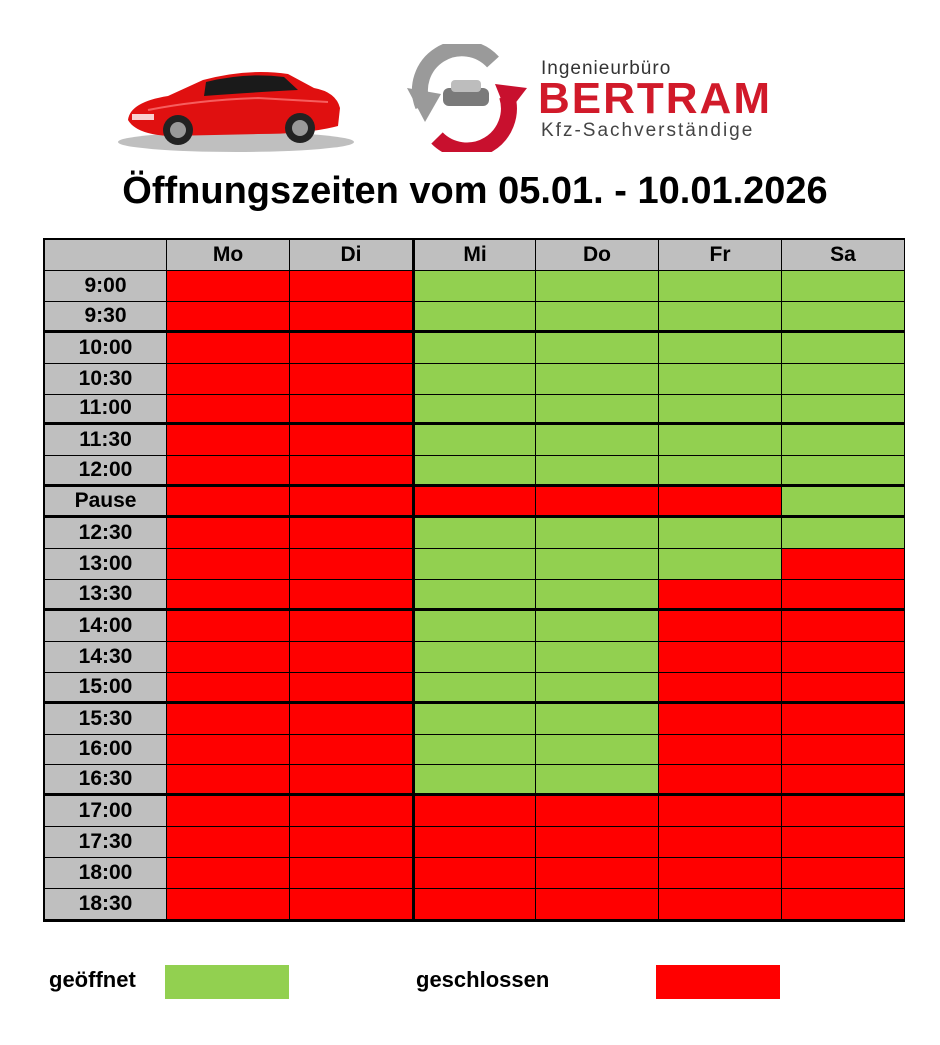 The height and width of the screenshot is (1045, 940). I want to click on time-label: 10:00, so click(106, 348).